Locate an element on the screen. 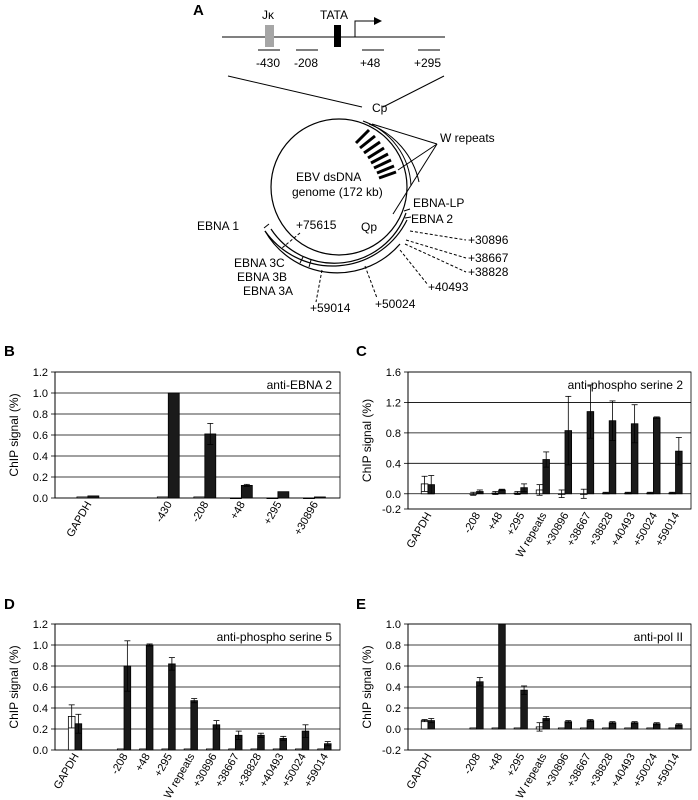 The image size is (698, 800). primer-label: -208 is located at coordinates (306, 63).